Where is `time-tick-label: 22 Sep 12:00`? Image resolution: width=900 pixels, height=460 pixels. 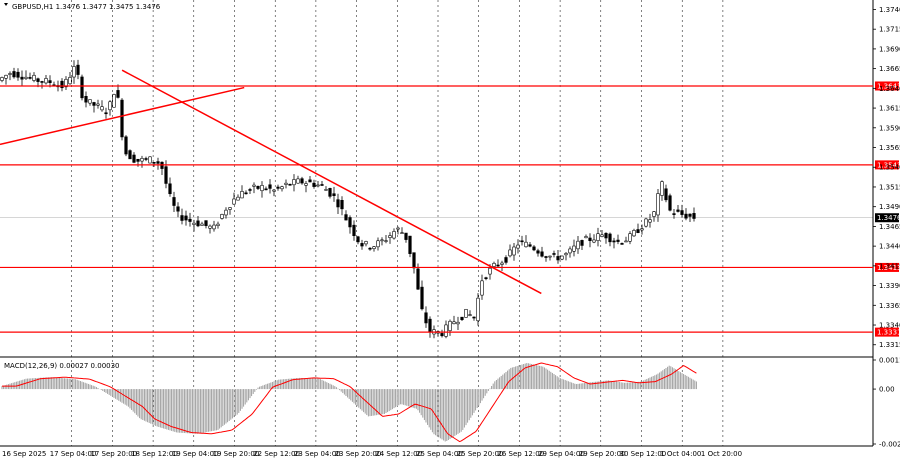 time-tick-label: 22 Sep 12:00 is located at coordinates (276, 454).